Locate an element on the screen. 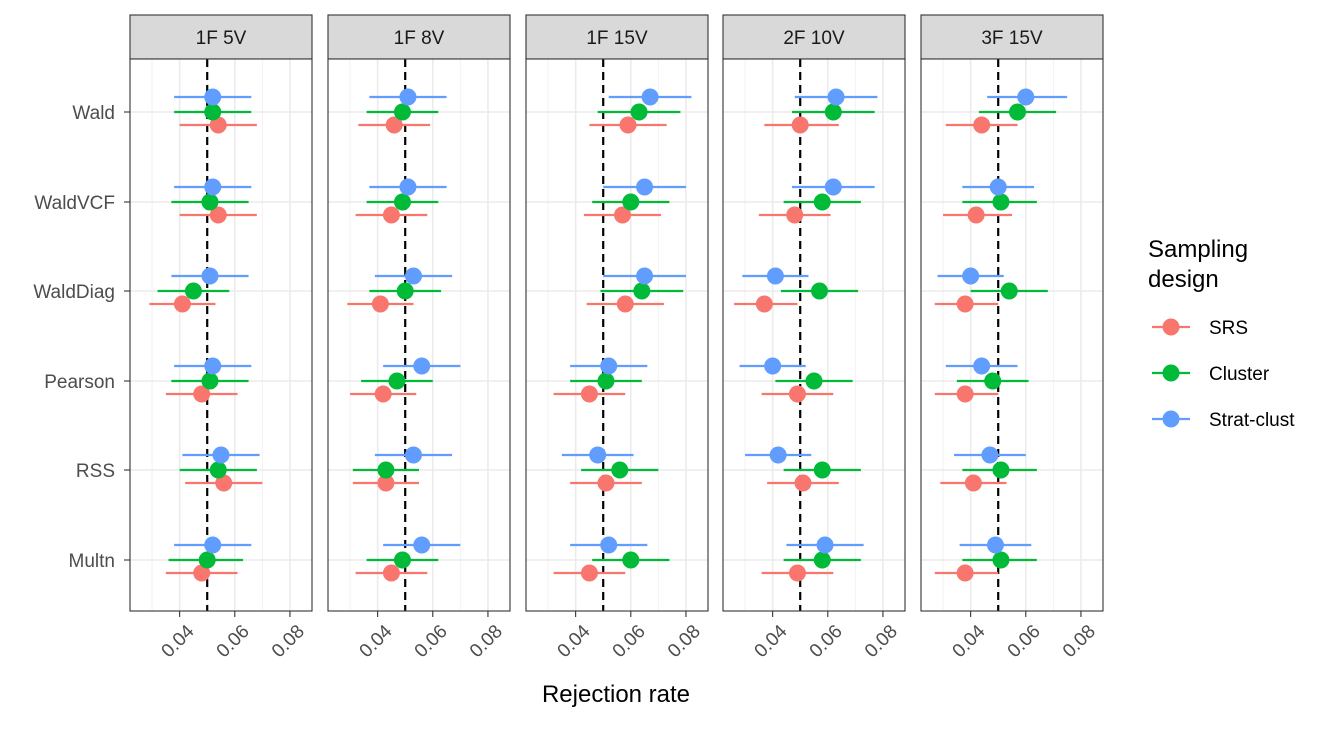 Image resolution: width=1344 pixels, height=729 pixels. facet-panel-3f-15v: 3F 15V 0.04 0.06 0.08 is located at coordinates (1012, 338).